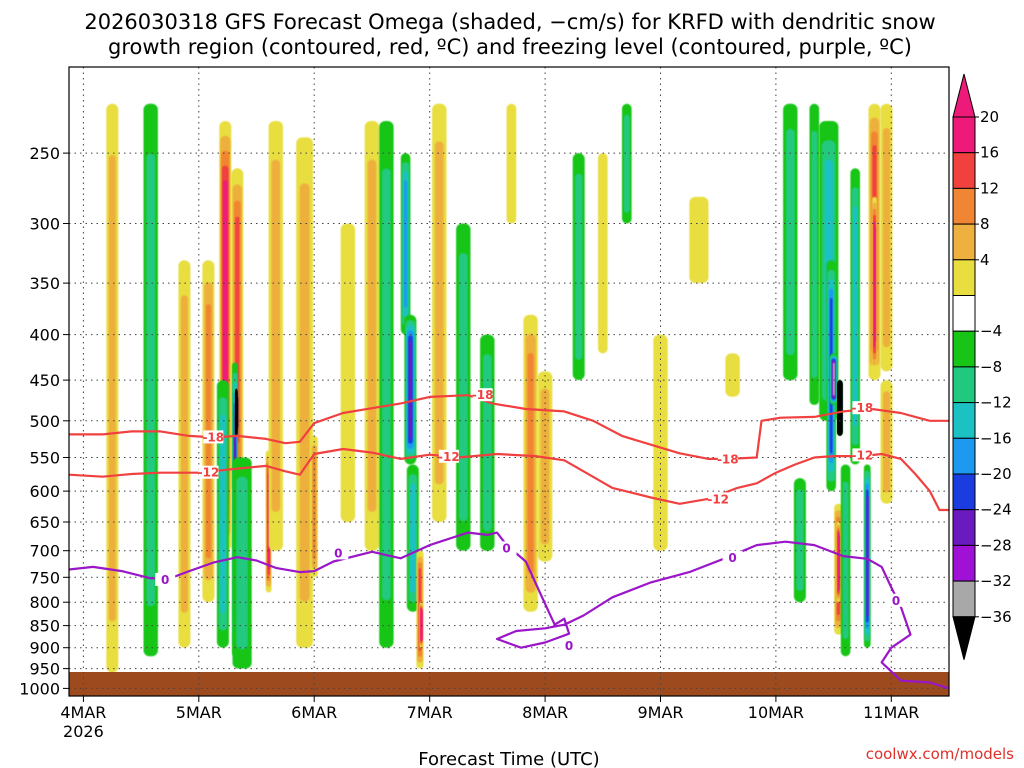  Describe the element at coordinates (991, 331) in the screenshot. I see `colorbar-label-5: −4` at that location.